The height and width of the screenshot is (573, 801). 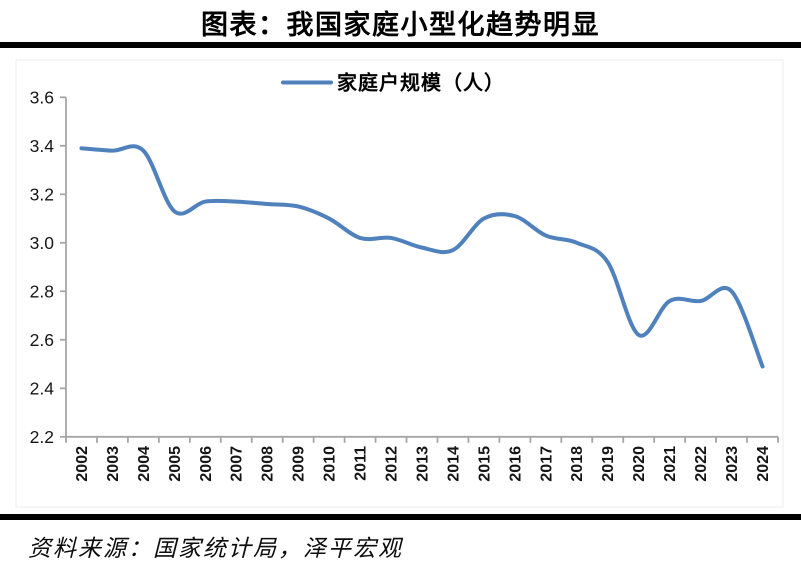 What do you see at coordinates (400, 25) in the screenshot?
I see `chart-title: 图表：我国家庭小型化趋势明显` at bounding box center [400, 25].